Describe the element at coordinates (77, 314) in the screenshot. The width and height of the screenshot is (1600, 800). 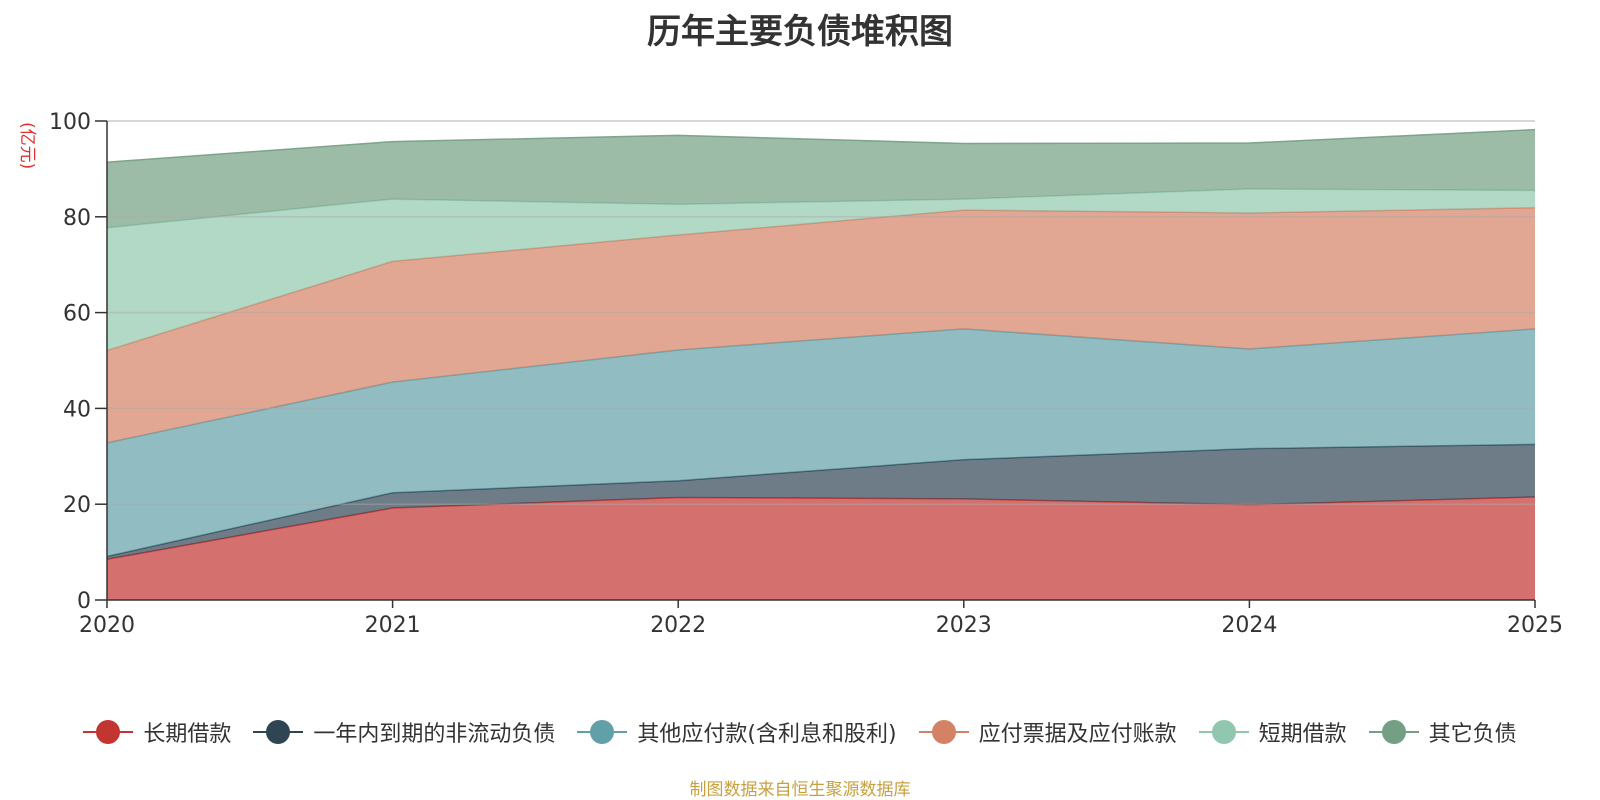
I see `y-tick-label: 60` at that location.